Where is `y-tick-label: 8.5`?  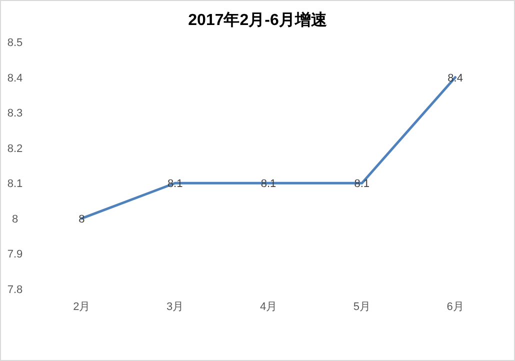 y-tick-label: 8.5 is located at coordinates (15, 43).